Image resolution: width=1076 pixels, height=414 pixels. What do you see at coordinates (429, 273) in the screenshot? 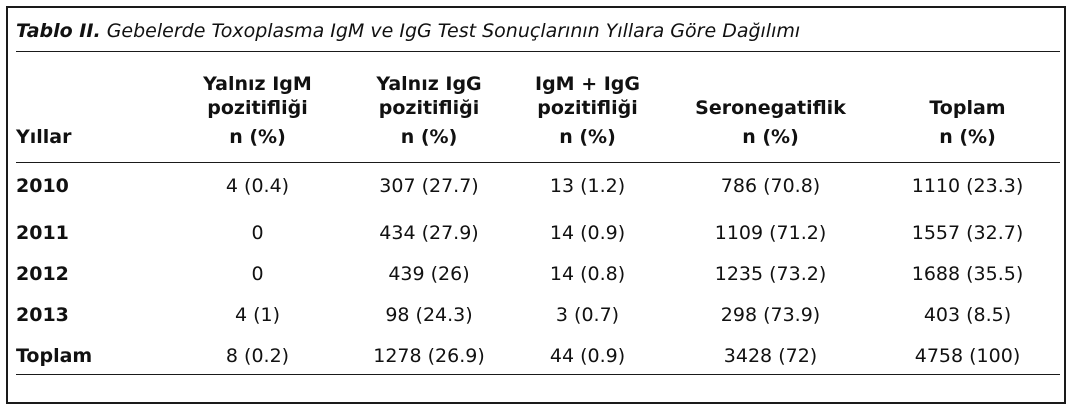
I see `cell-igg-only: 439 (26)` at bounding box center [429, 273].